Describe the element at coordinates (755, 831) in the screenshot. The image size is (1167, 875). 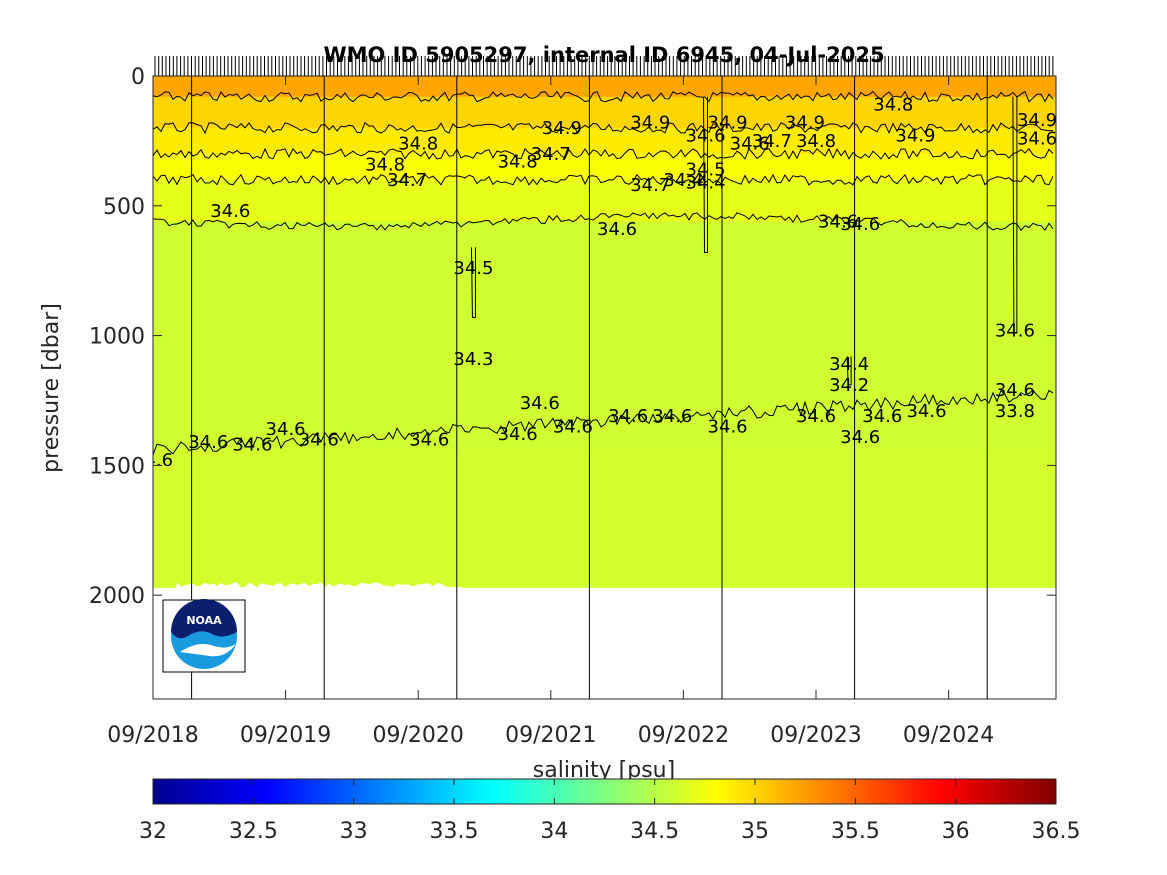
I see `colorbar-tick-label: 35` at that location.